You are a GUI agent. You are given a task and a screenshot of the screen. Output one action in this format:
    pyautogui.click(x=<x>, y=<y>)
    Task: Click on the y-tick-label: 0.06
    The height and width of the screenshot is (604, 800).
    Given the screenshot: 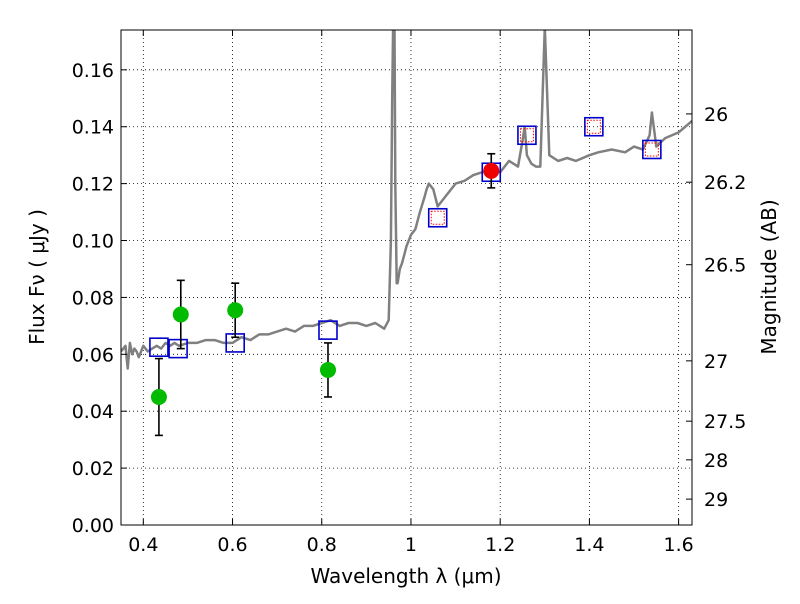 What is the action you would take?
    pyautogui.click(x=93, y=355)
    